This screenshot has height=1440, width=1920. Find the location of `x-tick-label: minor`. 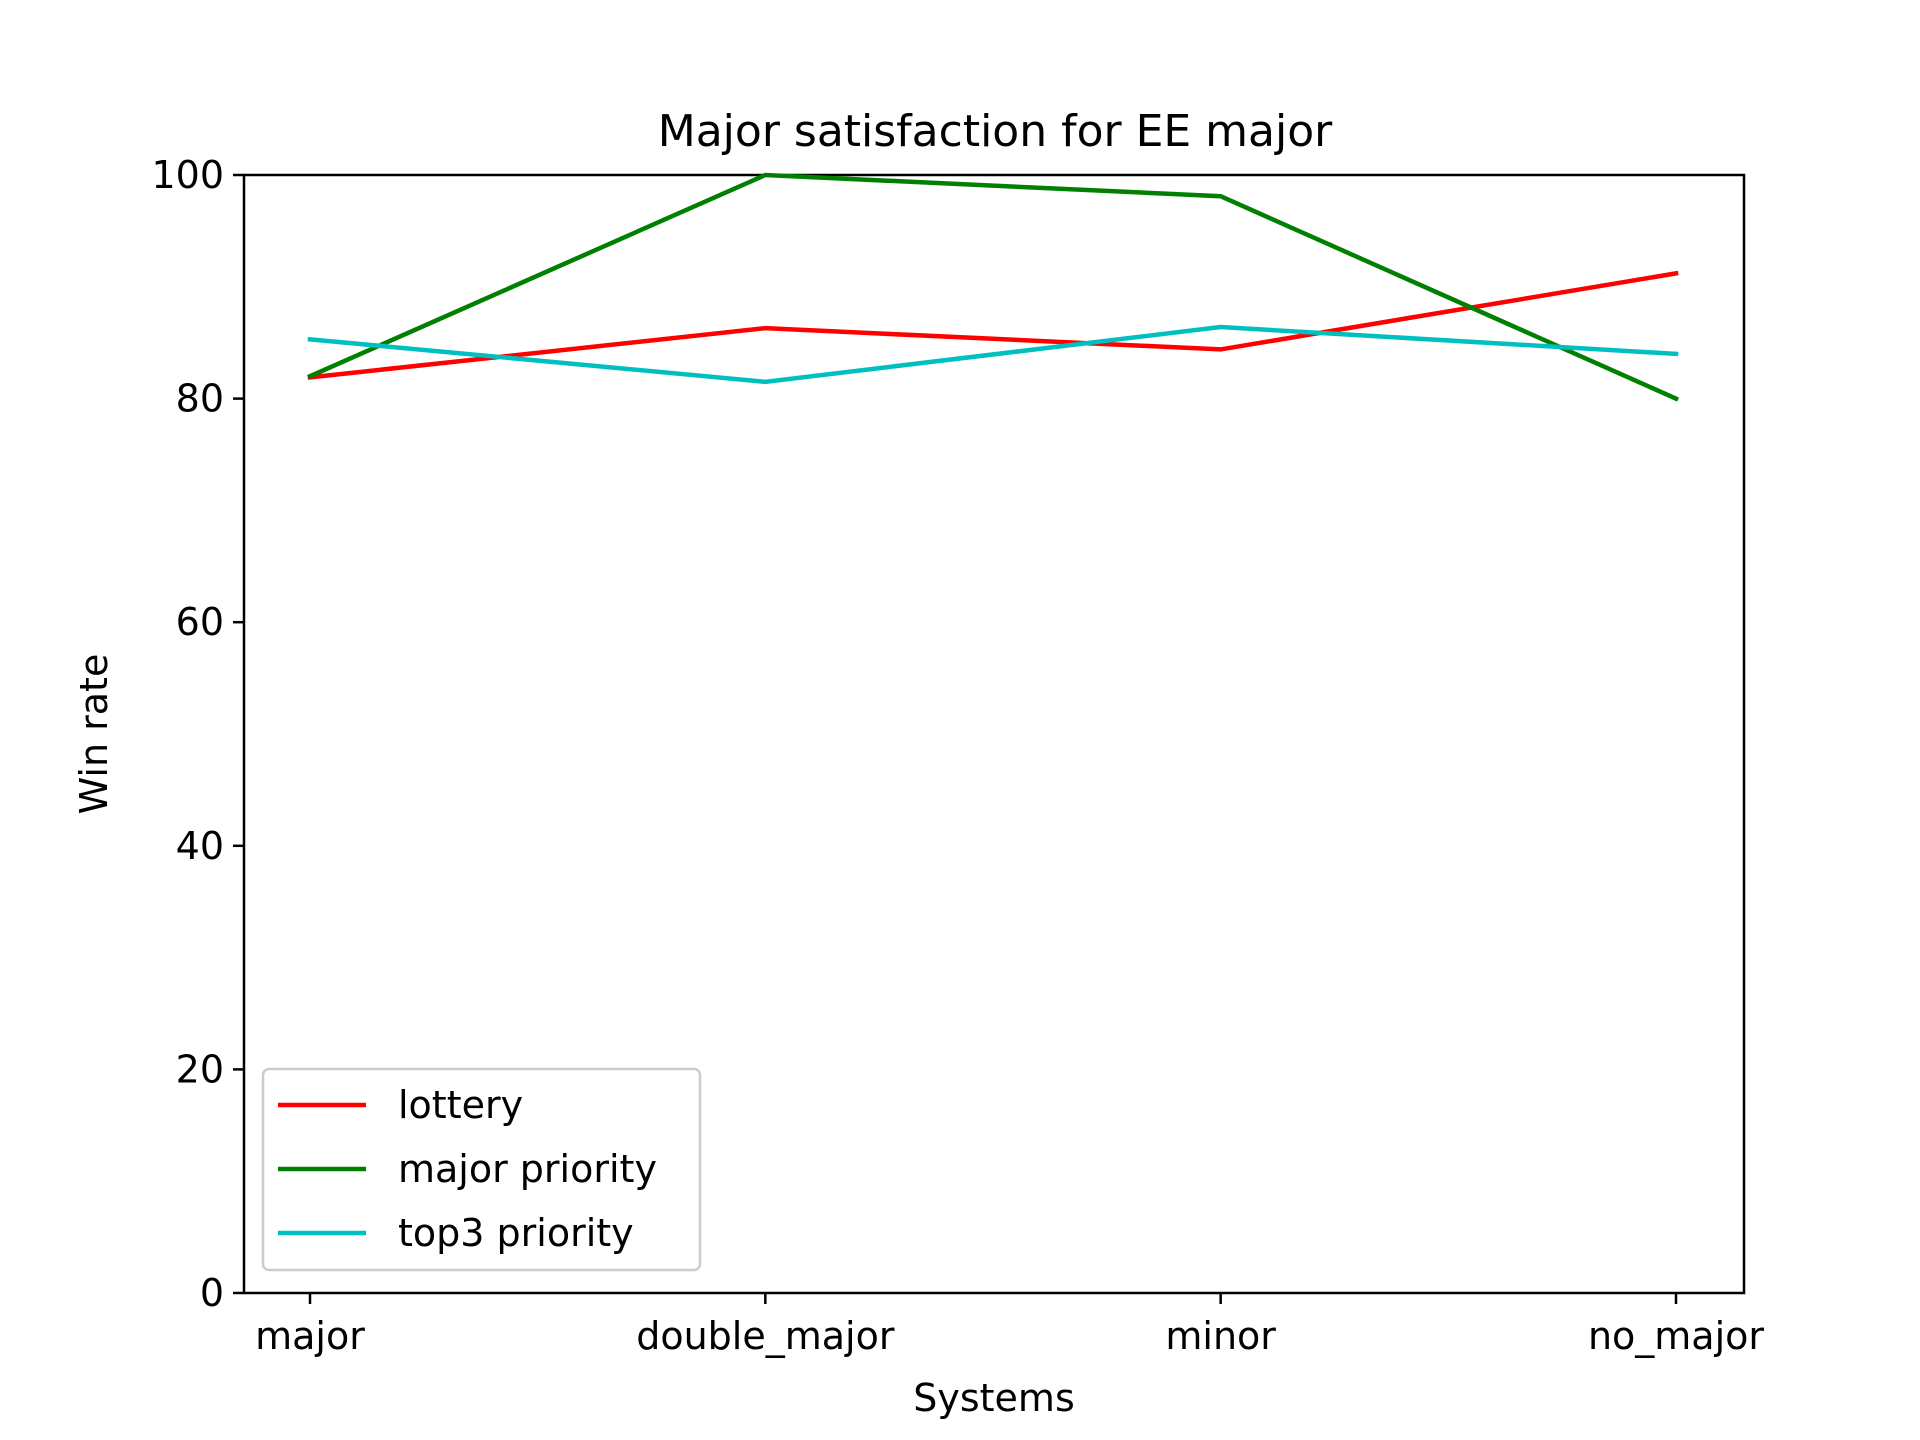

x-tick-label: minor is located at coordinates (1220, 1336).